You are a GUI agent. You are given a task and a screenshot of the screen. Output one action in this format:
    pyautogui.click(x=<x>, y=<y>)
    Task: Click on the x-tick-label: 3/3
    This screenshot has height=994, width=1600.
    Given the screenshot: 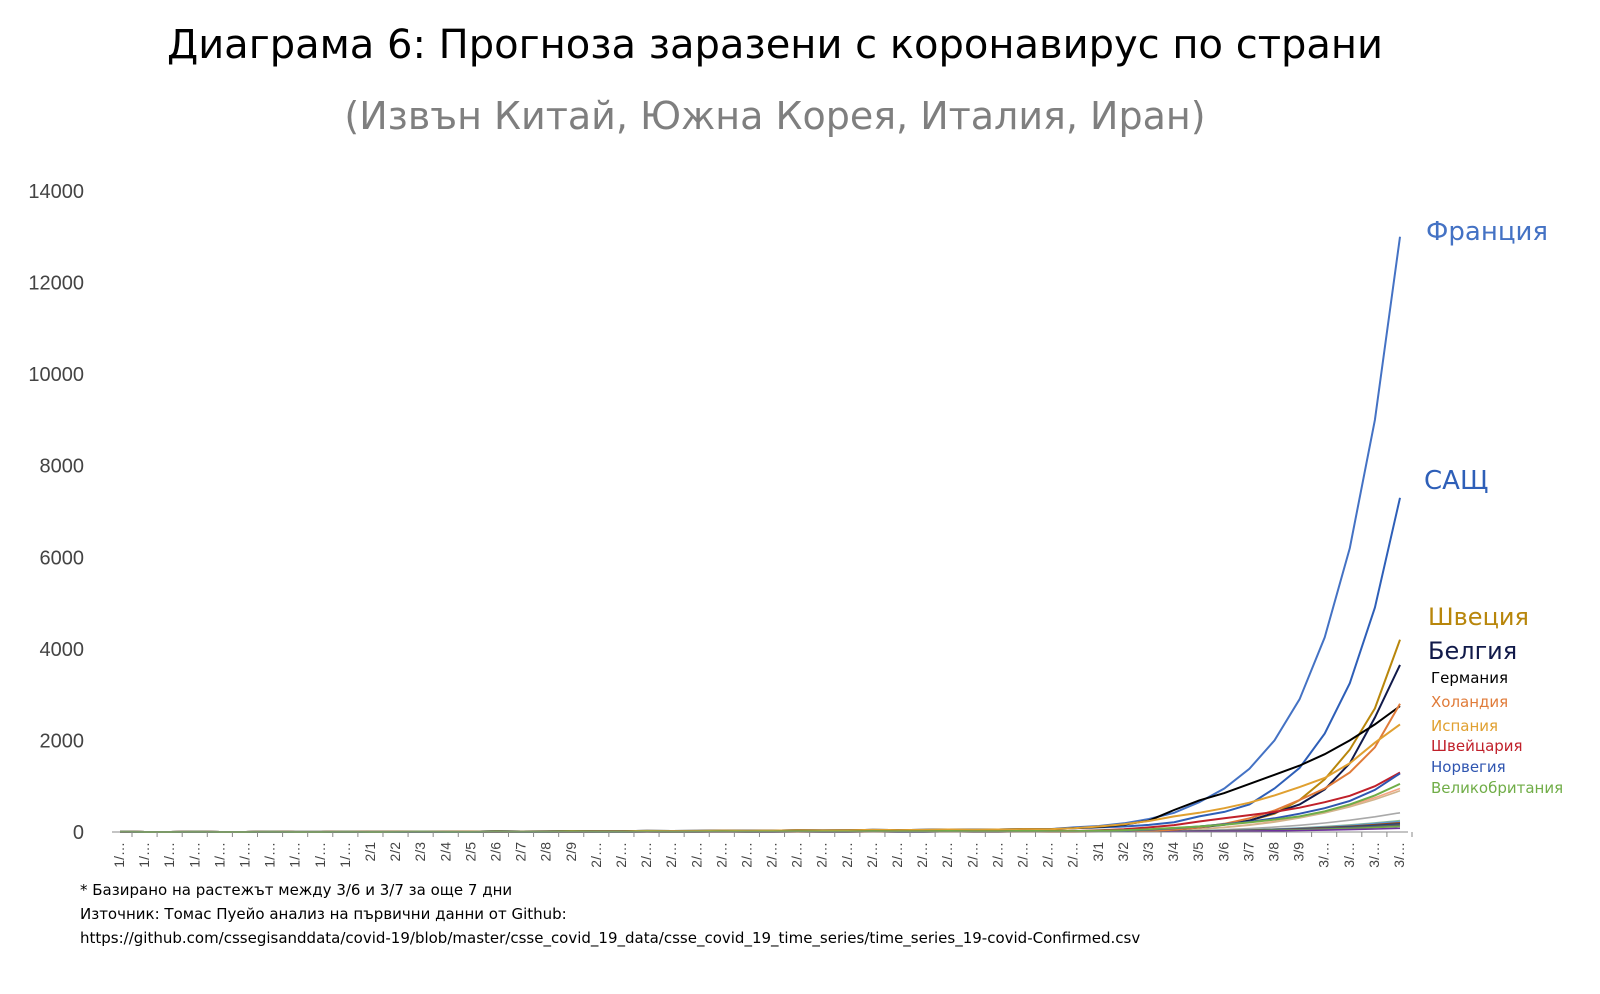 What is the action you would take?
    pyautogui.click(x=1148, y=852)
    